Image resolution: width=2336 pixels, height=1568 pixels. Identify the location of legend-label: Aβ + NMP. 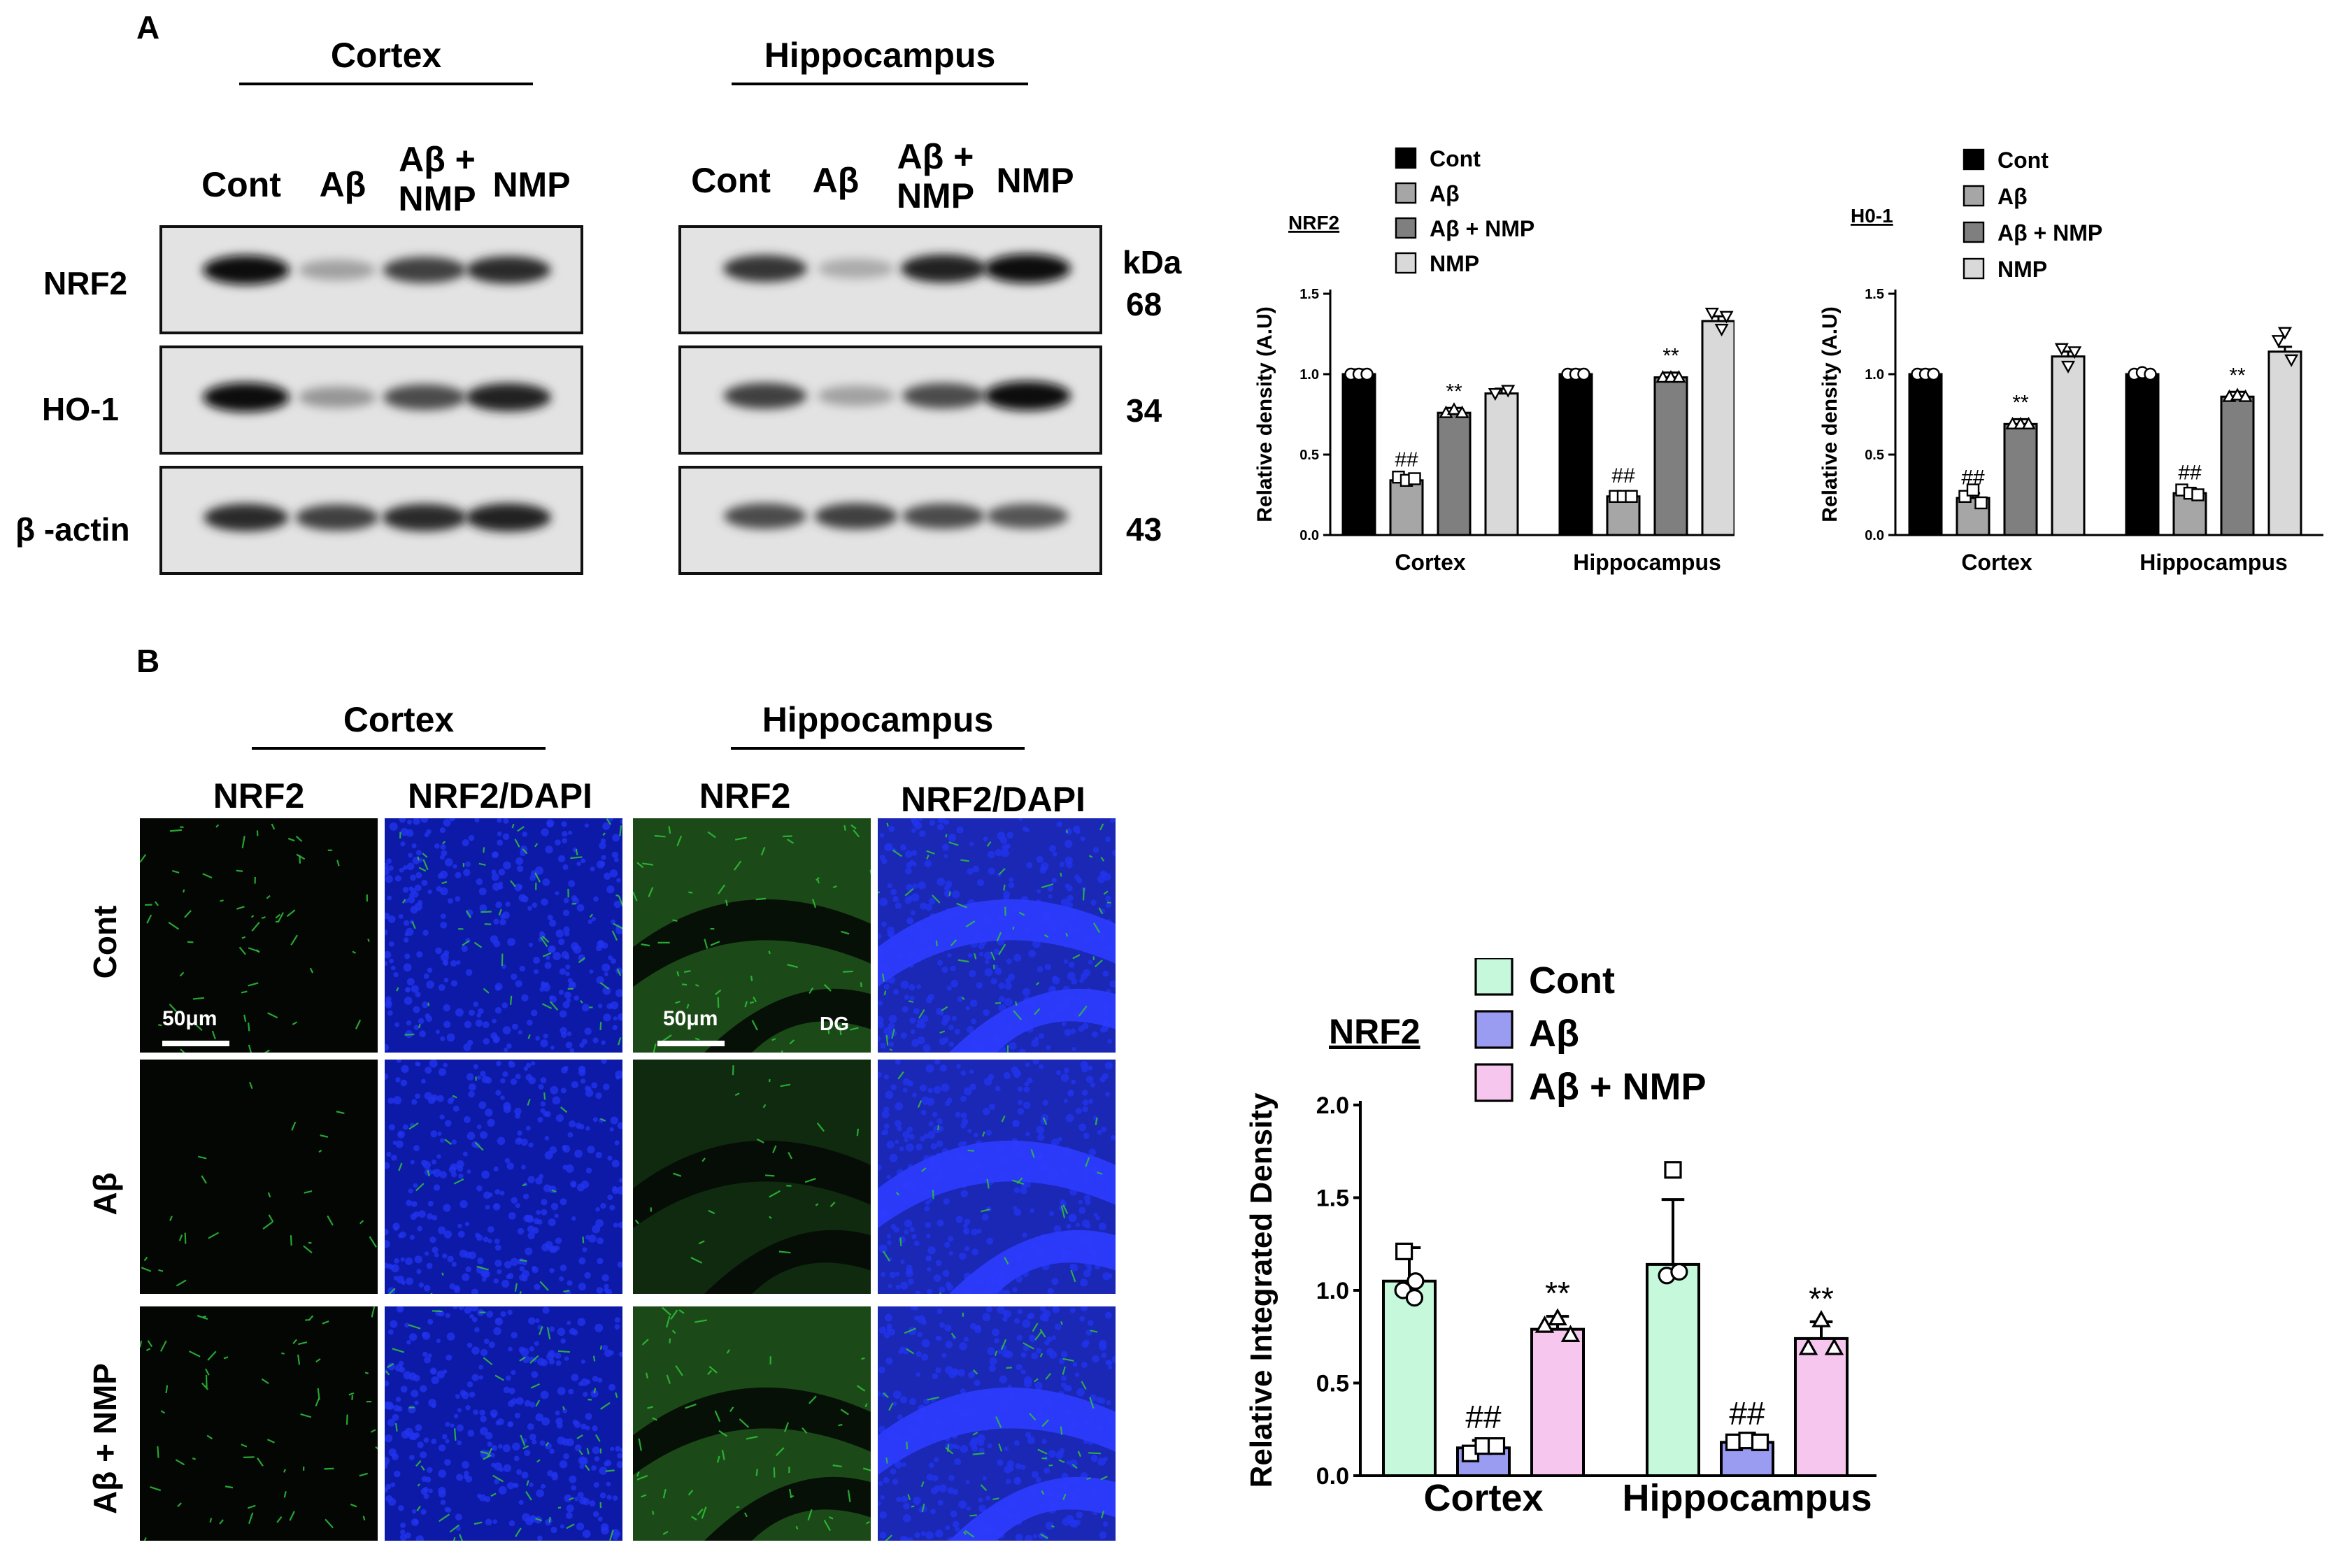
(1482, 228).